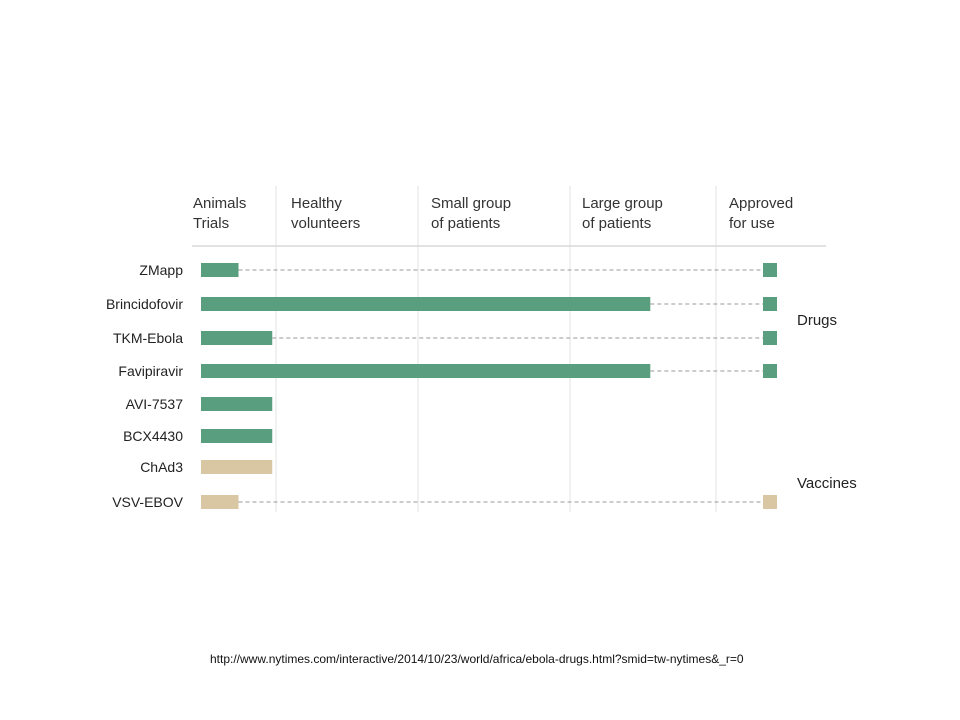  Describe the element at coordinates (622, 203) in the screenshot. I see `stage-header-3-line-0: Large group` at that location.